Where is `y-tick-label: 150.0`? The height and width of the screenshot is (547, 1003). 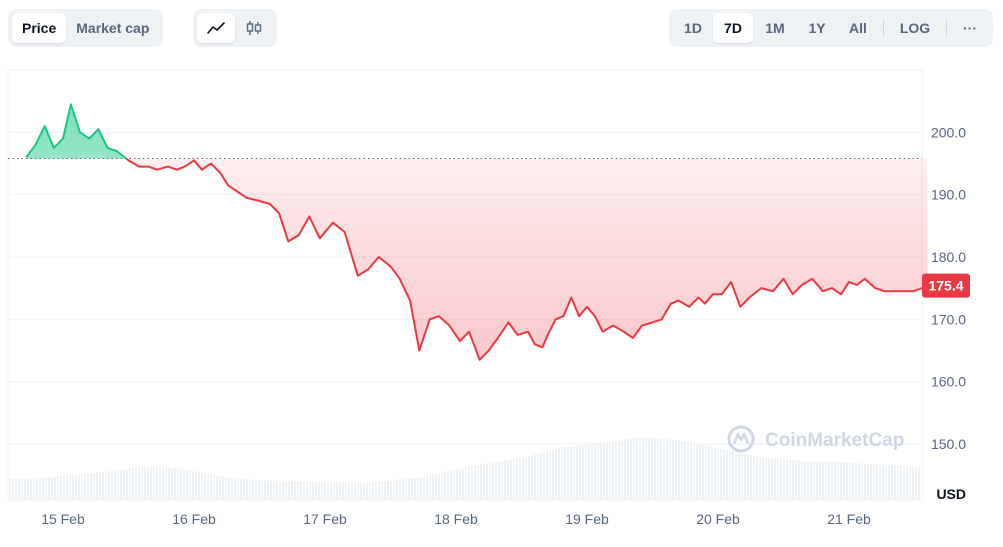
y-tick-label: 150.0 is located at coordinates (948, 444).